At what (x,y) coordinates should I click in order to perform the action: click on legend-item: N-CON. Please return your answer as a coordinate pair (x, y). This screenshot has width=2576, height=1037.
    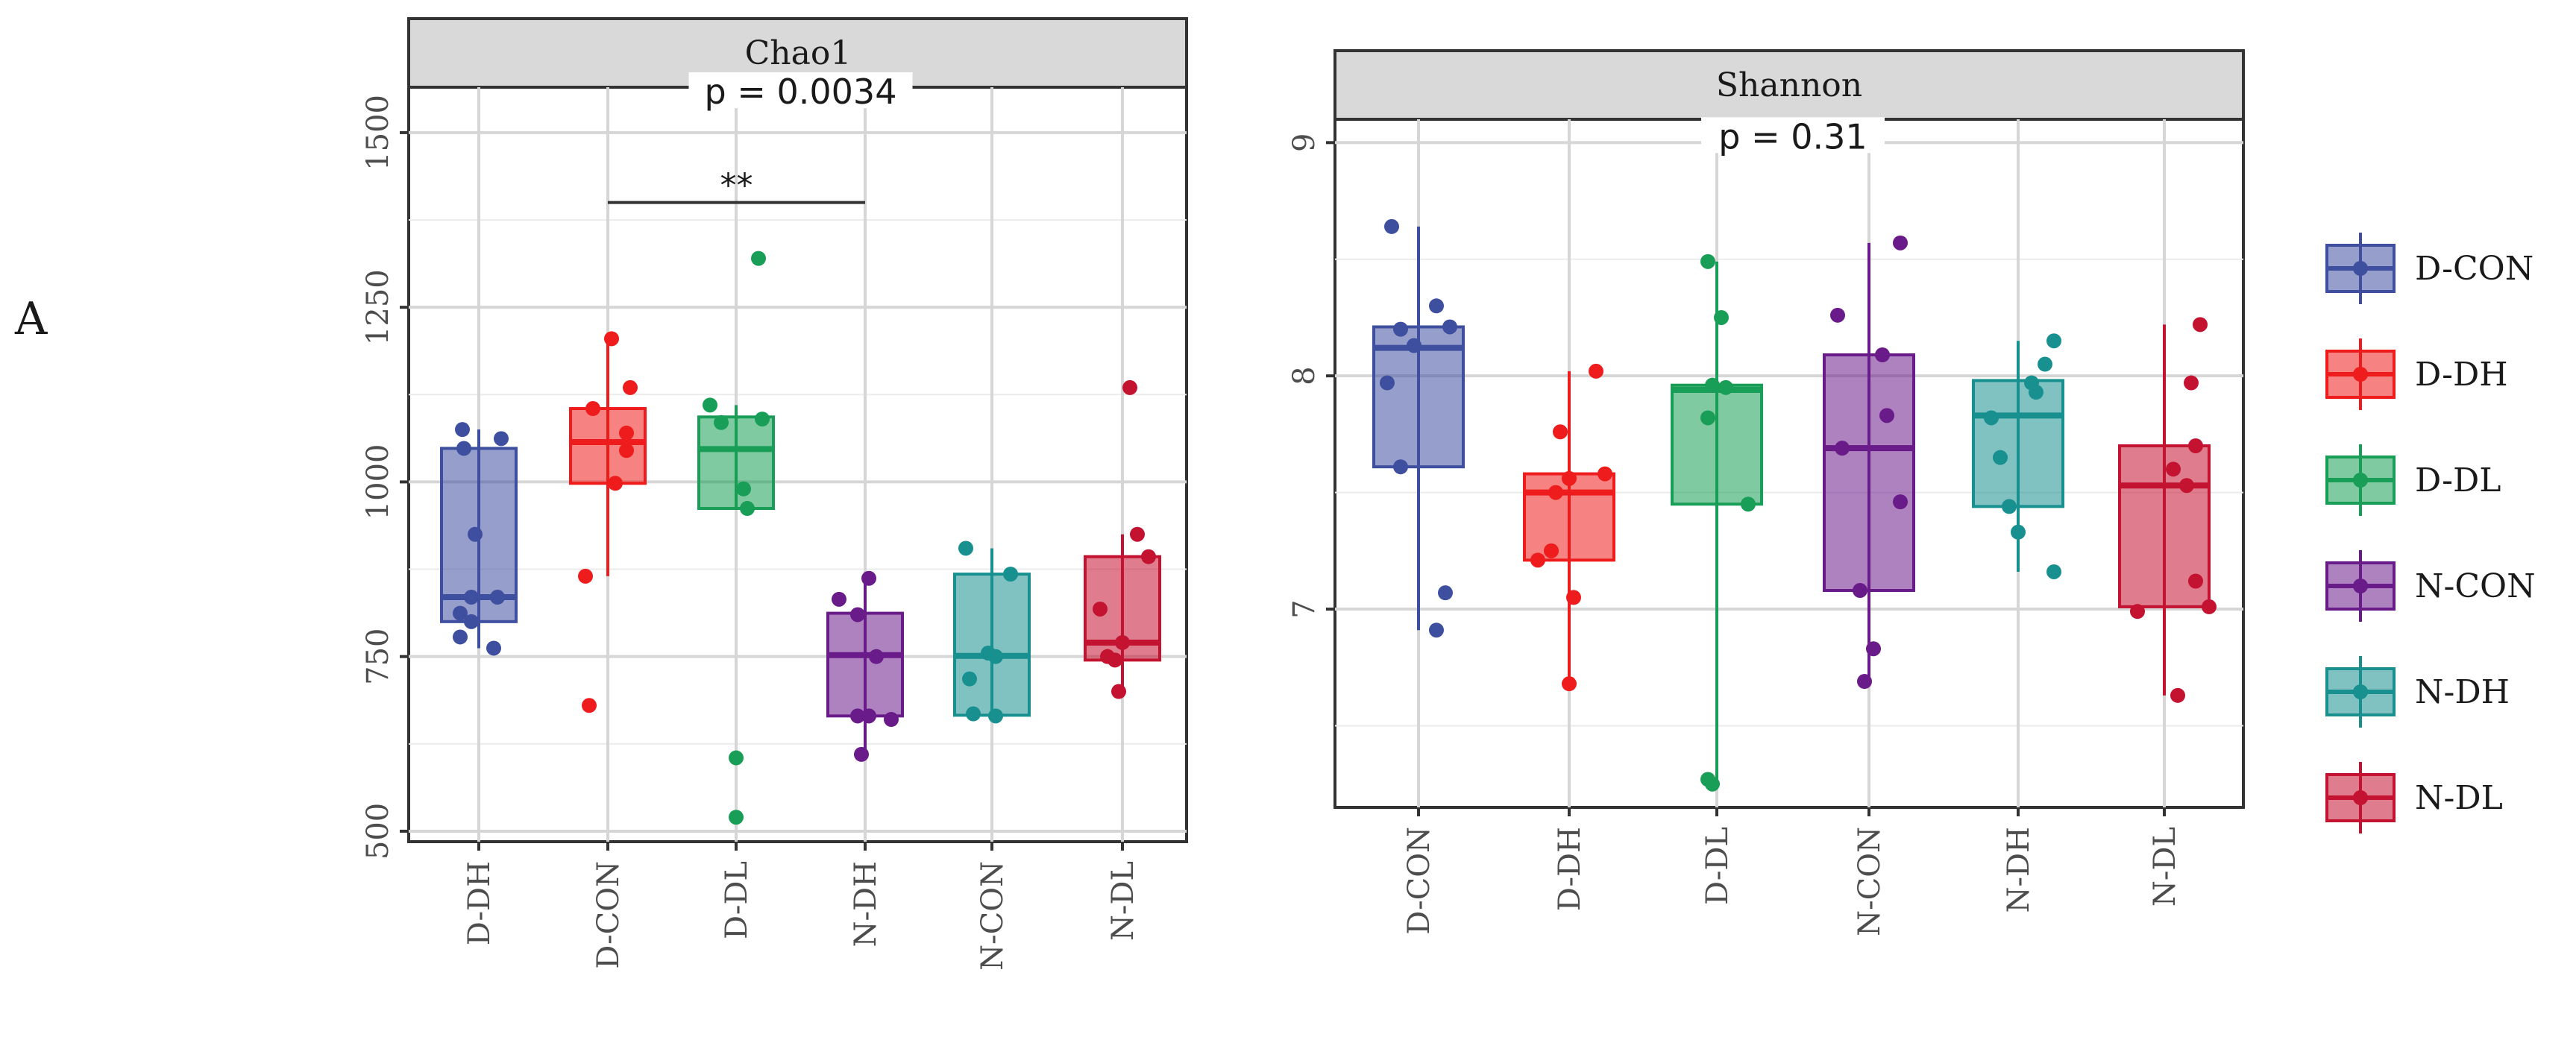
    Looking at the image, I should click on (2431, 586).